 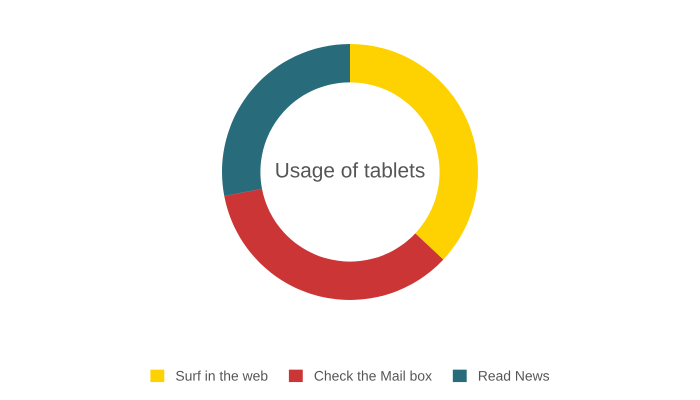 What do you see at coordinates (350, 172) in the screenshot?
I see `text: Usage of tablets` at bounding box center [350, 172].